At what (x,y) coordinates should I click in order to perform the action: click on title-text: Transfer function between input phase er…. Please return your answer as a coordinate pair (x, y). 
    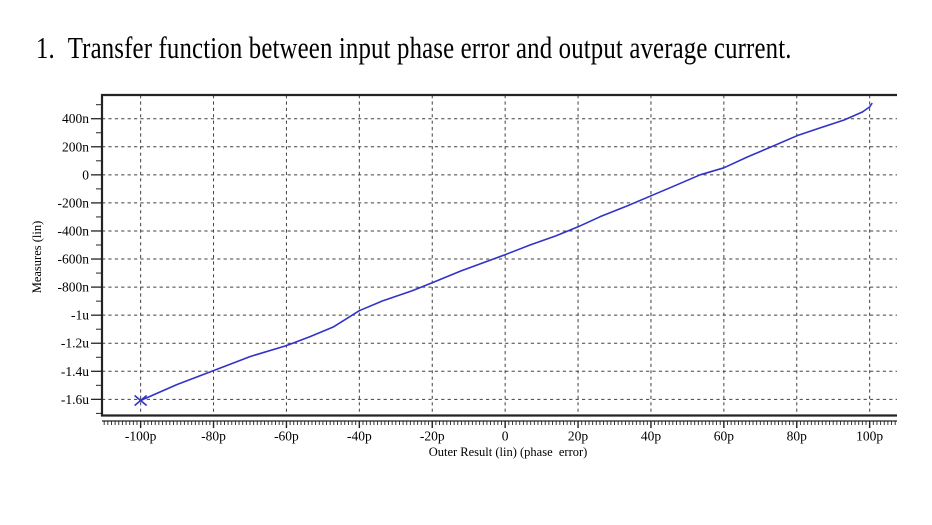
    Looking at the image, I should click on (429, 47).